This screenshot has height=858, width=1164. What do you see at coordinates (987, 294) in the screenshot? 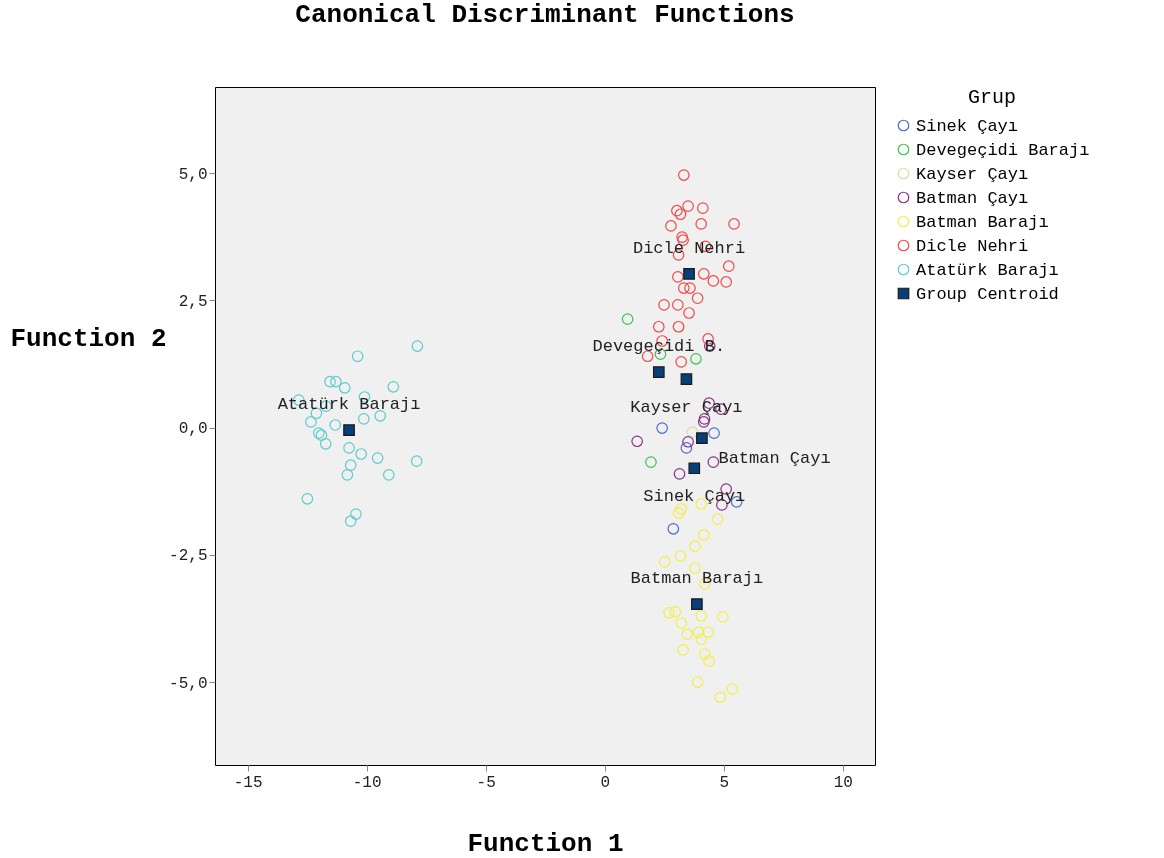
I see `legend-label: Group Centroid` at bounding box center [987, 294].